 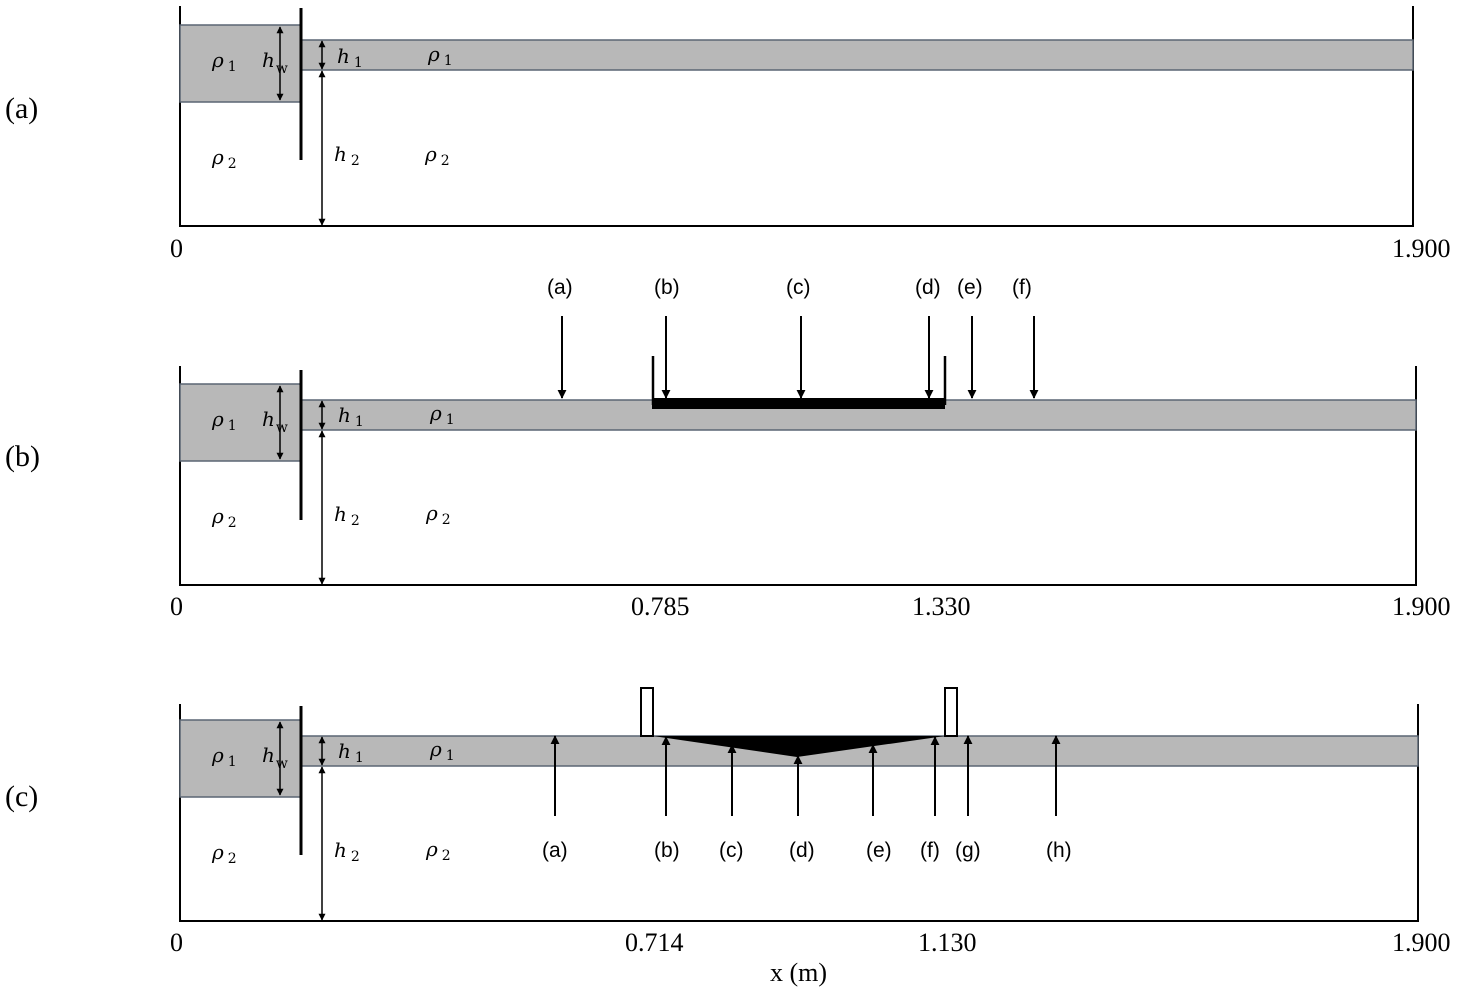 What do you see at coordinates (647, 712) in the screenshot?
I see `obstacle-left-post` at bounding box center [647, 712].